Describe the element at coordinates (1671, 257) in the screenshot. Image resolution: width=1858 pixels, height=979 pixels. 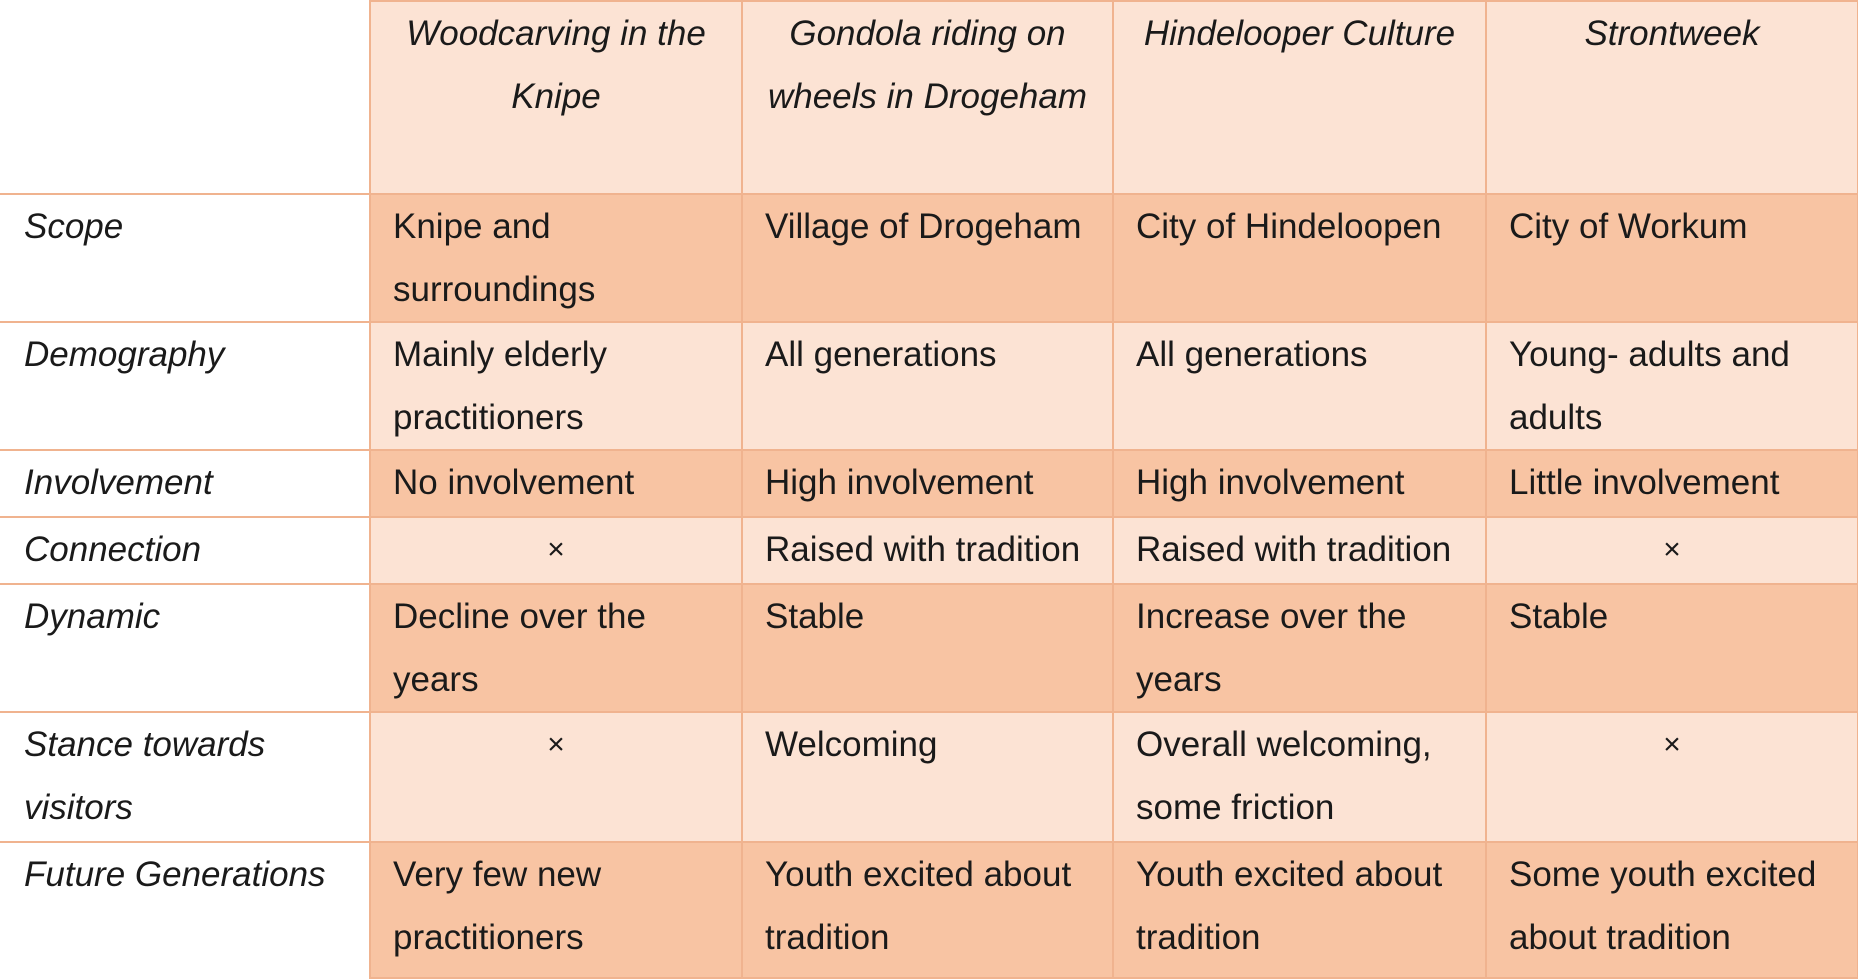
I see `table-cell: City of Workum` at that location.